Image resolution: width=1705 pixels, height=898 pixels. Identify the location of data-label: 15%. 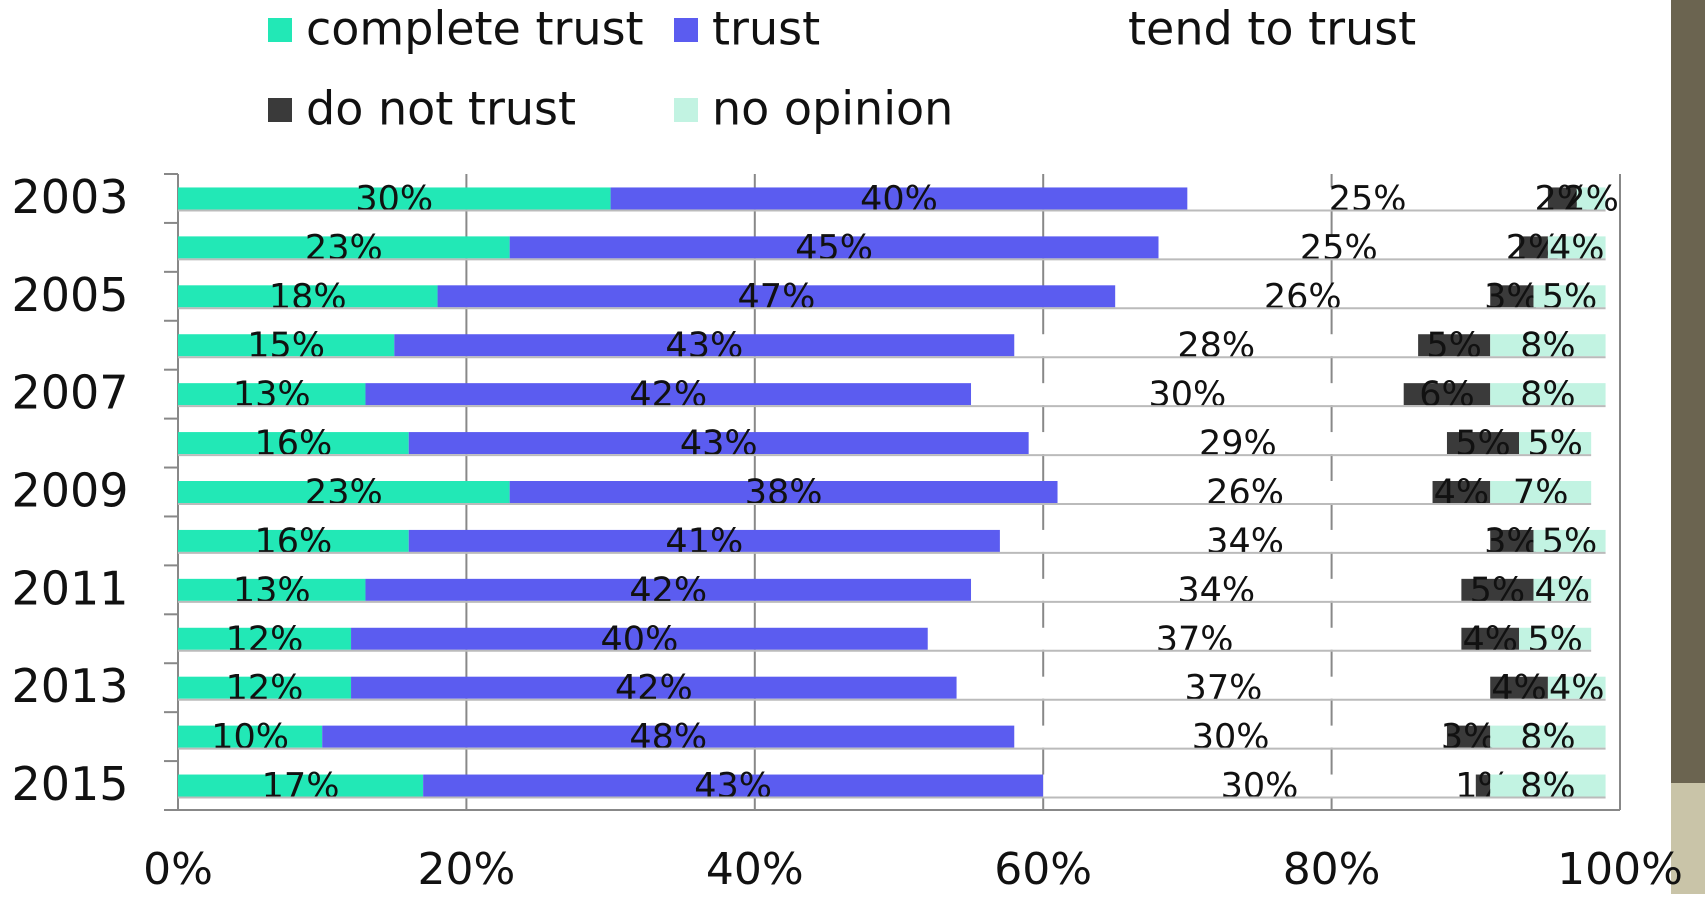
(286, 346).